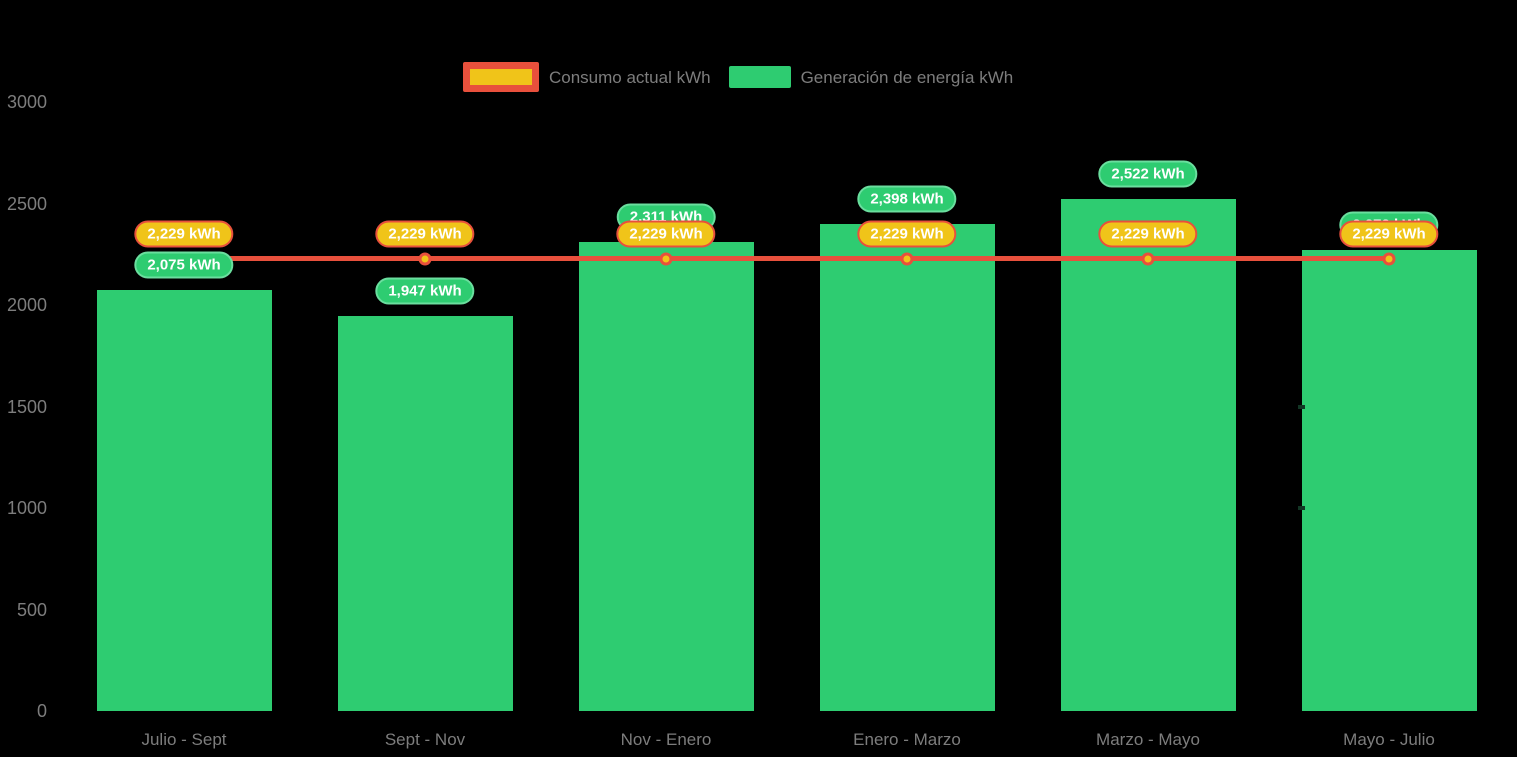 This screenshot has width=1517, height=757. I want to click on consumo-line, so click(786, 258).